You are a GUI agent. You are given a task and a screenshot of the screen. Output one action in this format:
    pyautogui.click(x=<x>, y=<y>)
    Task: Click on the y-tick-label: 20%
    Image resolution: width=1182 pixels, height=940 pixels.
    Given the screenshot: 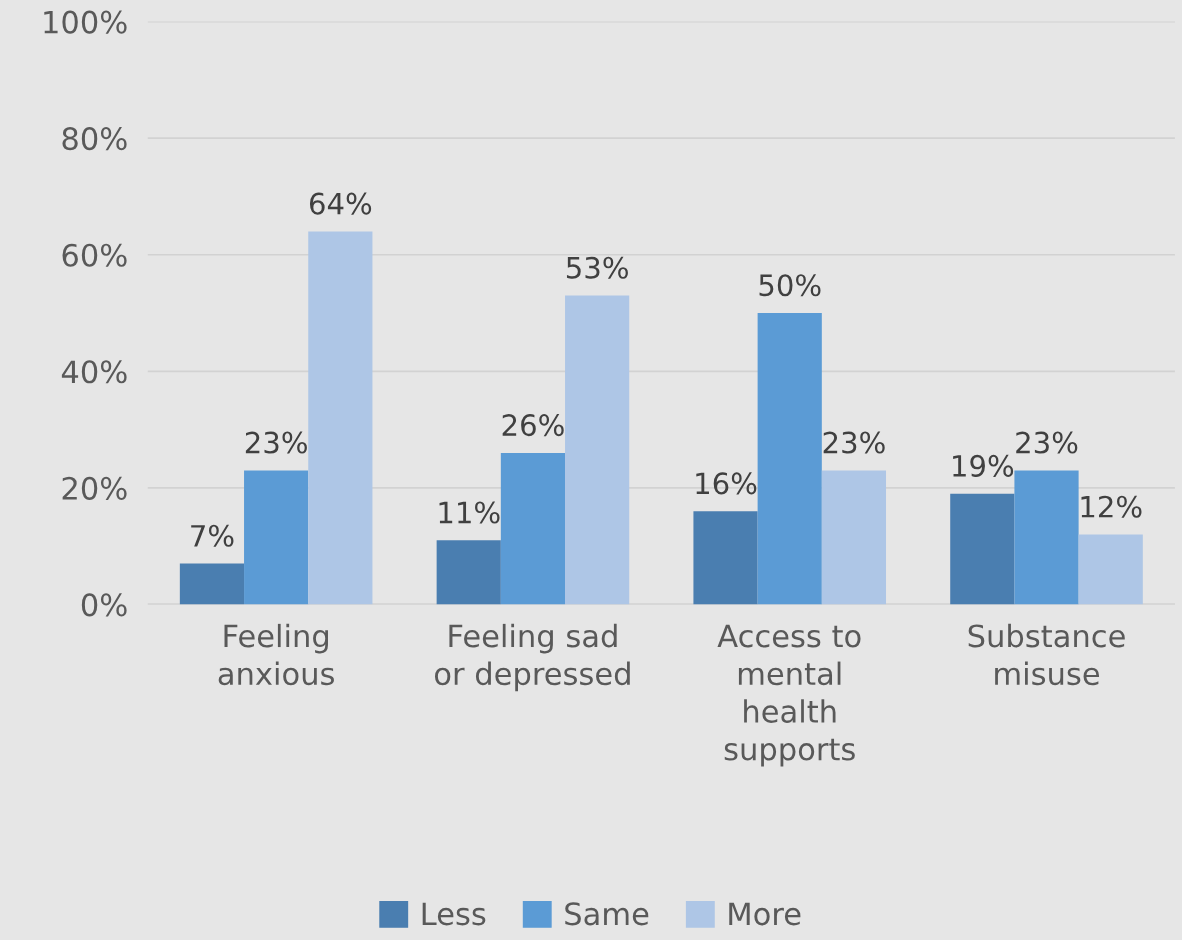 What is the action you would take?
    pyautogui.click(x=94, y=488)
    